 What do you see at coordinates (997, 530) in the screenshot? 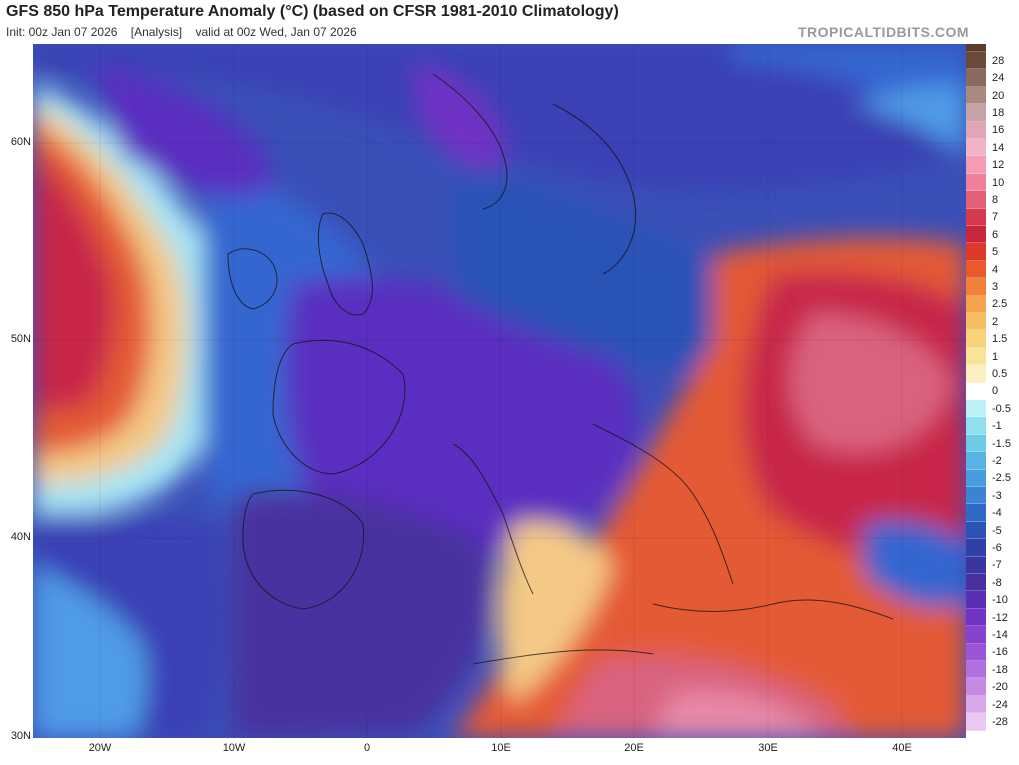
I see `colorbar-label: -5` at bounding box center [997, 530].